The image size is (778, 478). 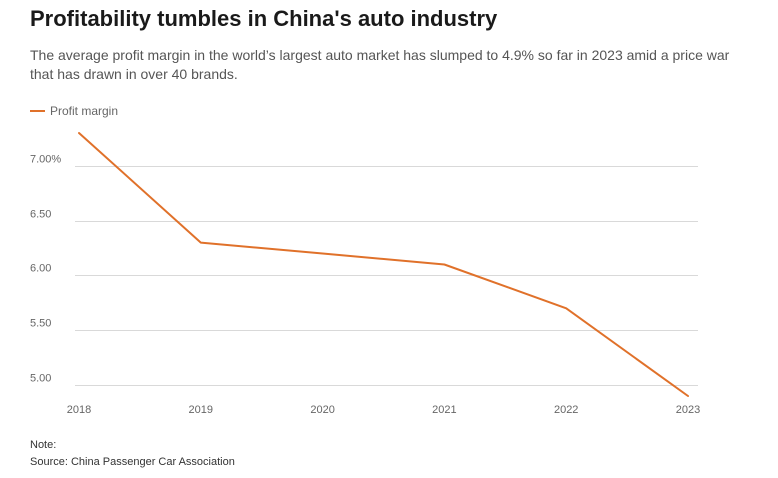 I want to click on x-axis-ticks: 2018 2019 2020 2021 2022 2023, so click(x=383, y=410).